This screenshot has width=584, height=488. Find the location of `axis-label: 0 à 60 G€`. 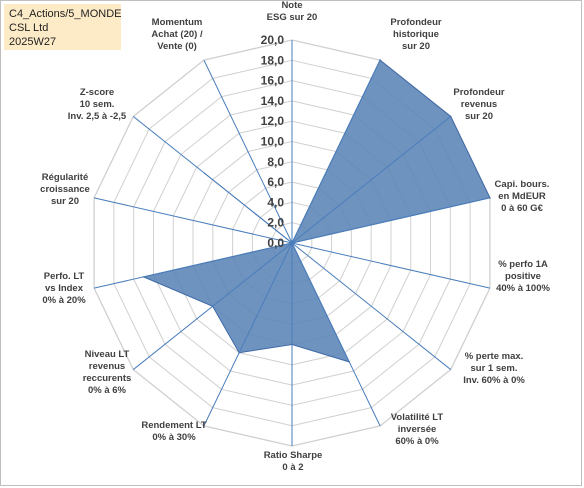

axis-label: 0 à 60 G€ is located at coordinates (522, 208).